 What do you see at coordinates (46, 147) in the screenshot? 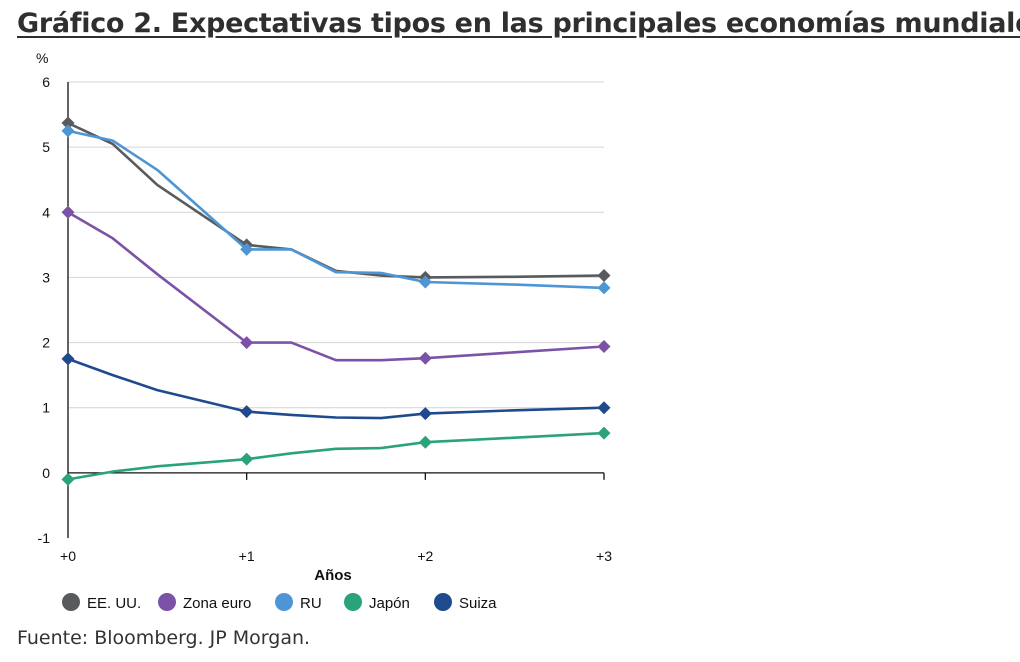
I see `y-tick-label: 5` at bounding box center [46, 147].